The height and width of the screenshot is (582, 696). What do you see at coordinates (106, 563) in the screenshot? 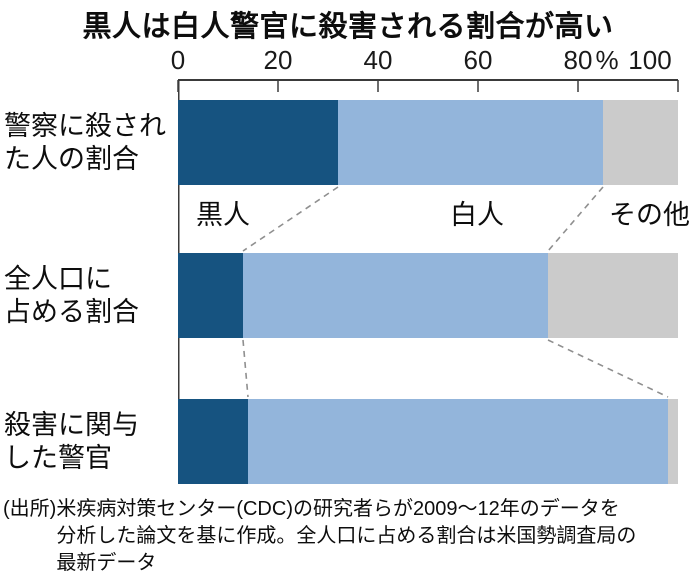
I see `source-line-3: 最新データ` at bounding box center [106, 563].